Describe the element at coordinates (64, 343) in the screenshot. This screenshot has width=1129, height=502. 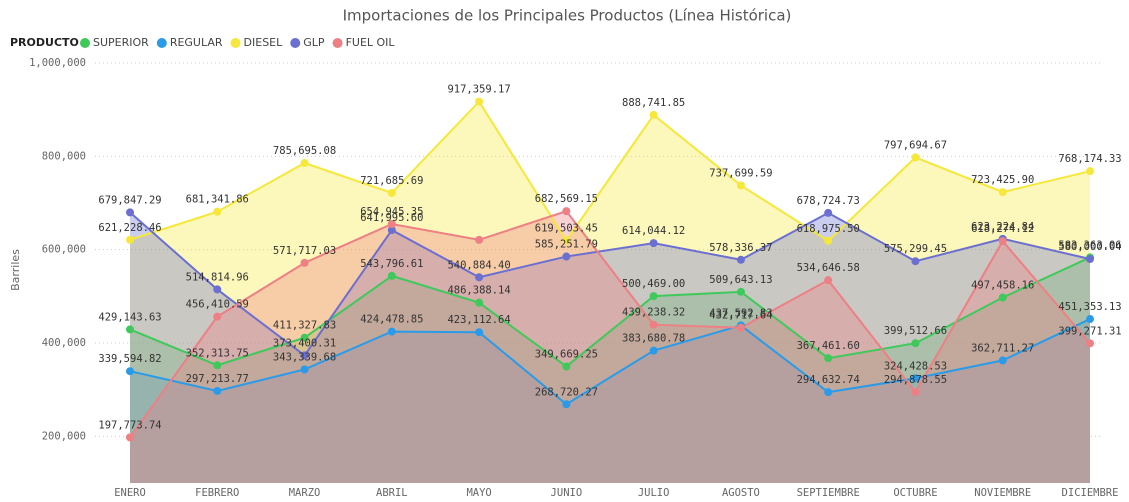
I see `y-tick-label: 400,000` at that location.